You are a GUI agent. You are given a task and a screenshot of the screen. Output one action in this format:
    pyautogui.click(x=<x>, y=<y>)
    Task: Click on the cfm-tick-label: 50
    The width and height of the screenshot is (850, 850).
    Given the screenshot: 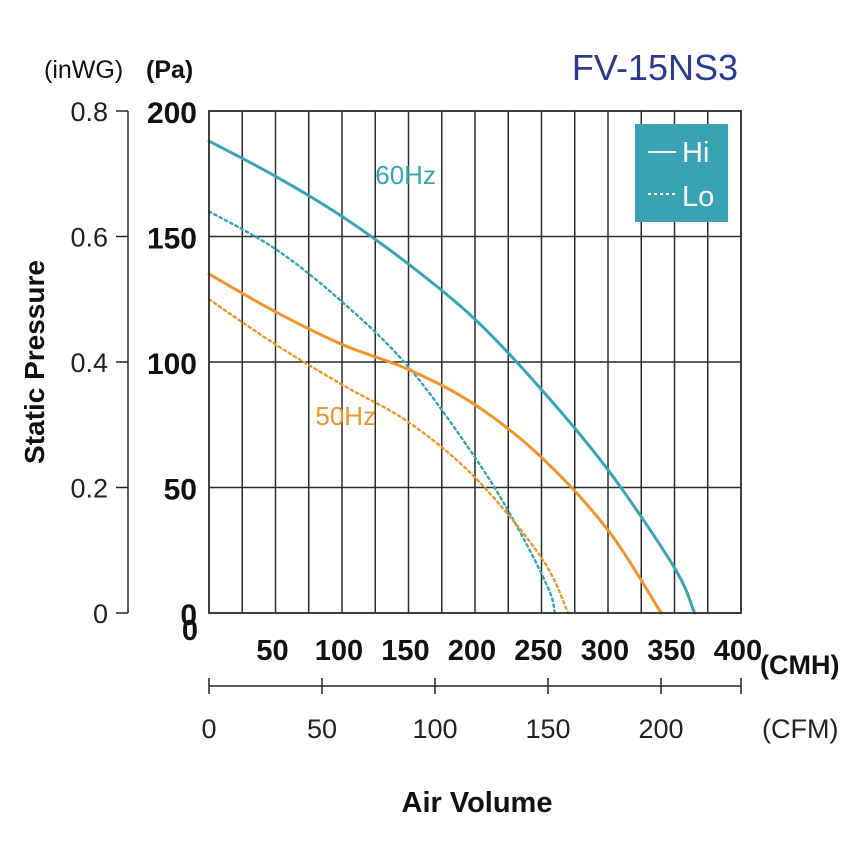 What is the action you would take?
    pyautogui.click(x=322, y=729)
    